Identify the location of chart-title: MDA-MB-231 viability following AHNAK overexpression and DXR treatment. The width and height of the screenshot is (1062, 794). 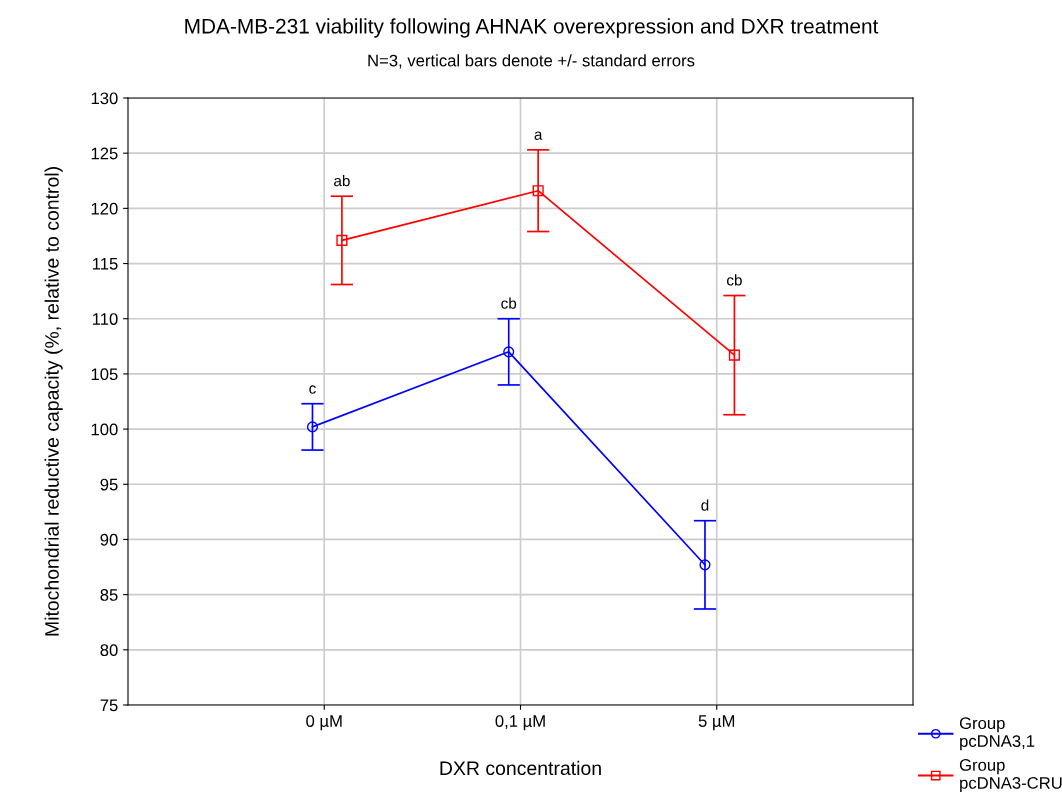
(532, 28).